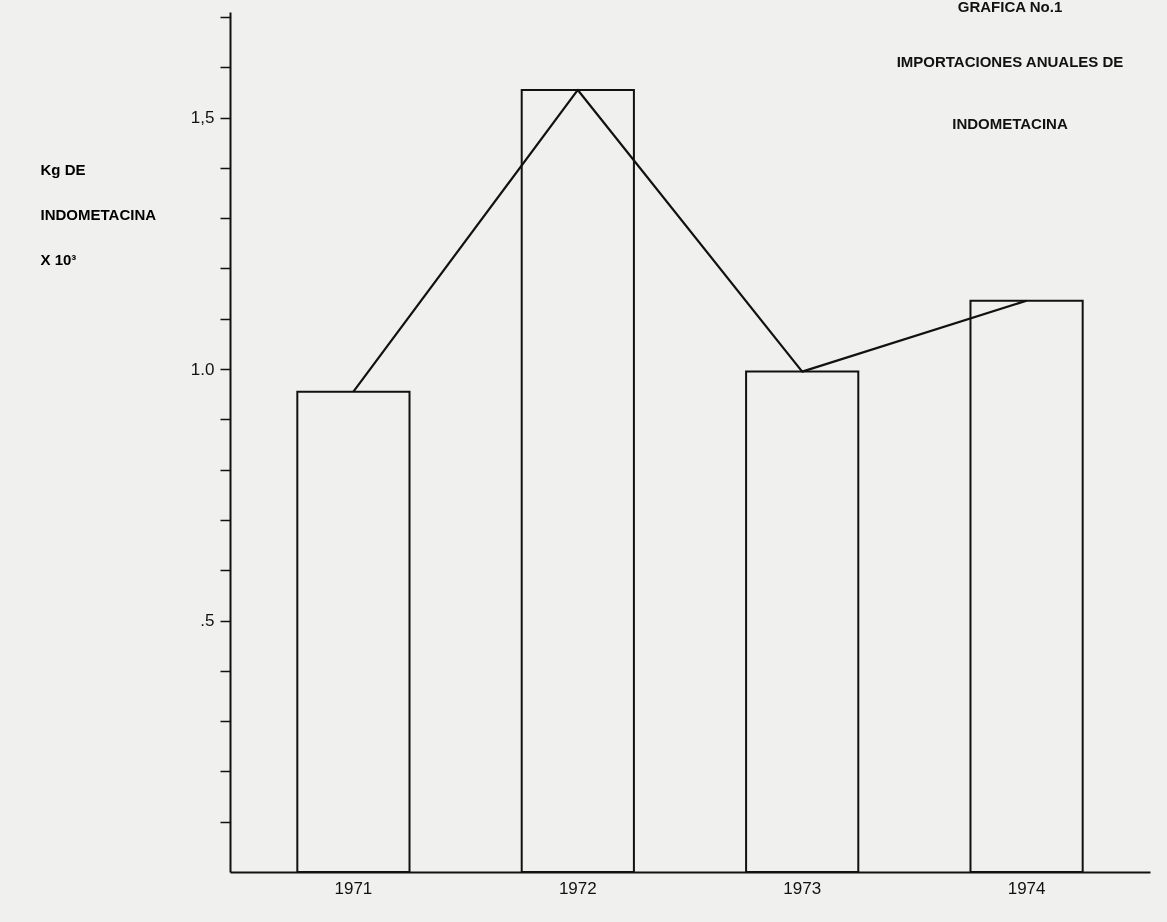 This screenshot has width=1167, height=922. Describe the element at coordinates (207, 621) in the screenshot. I see `y-tick-label: .5` at that location.